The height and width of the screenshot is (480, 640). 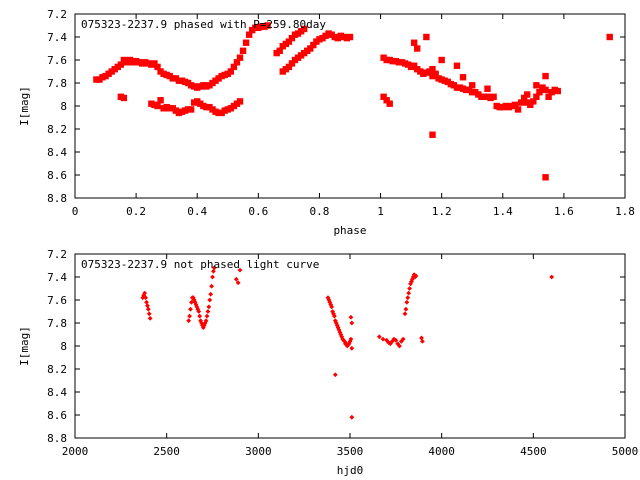 I want to click on y-tick-label: 7.6, so click(x=57, y=60).